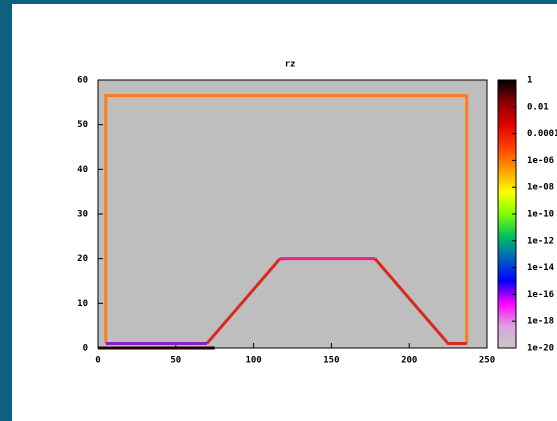 This screenshot has height=421, width=557. Describe the element at coordinates (541, 268) in the screenshot. I see `colorbar-tick-label: 1e-14` at that location.